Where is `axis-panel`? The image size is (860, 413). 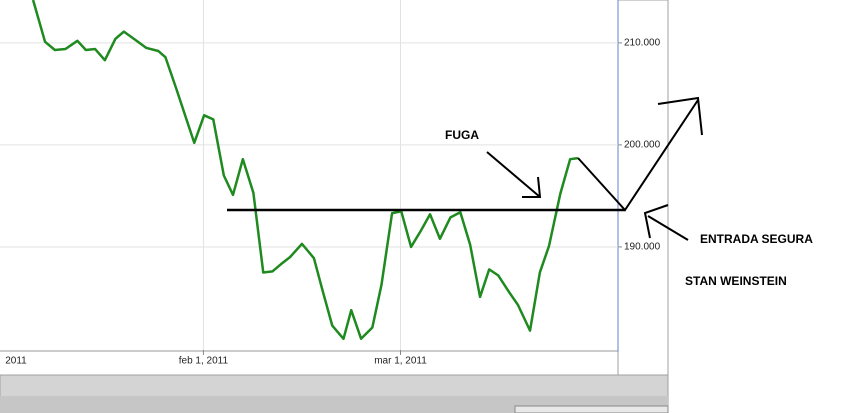
axis-panel is located at coordinates (643, 188).